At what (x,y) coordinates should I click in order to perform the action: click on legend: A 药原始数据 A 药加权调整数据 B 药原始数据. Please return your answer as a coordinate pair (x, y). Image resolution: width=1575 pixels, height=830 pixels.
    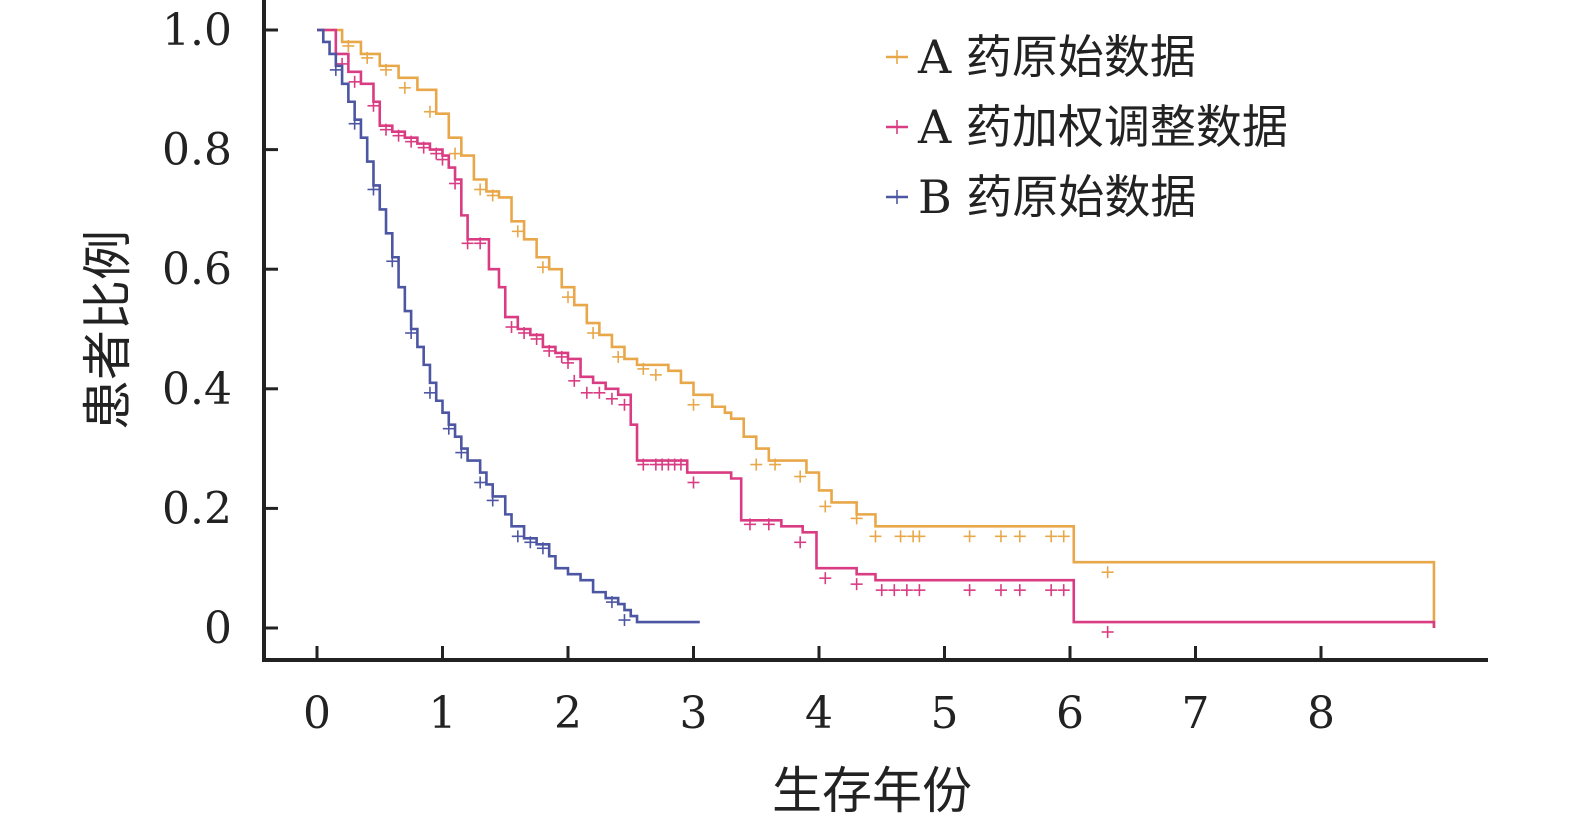
    Looking at the image, I should click on (1087, 127).